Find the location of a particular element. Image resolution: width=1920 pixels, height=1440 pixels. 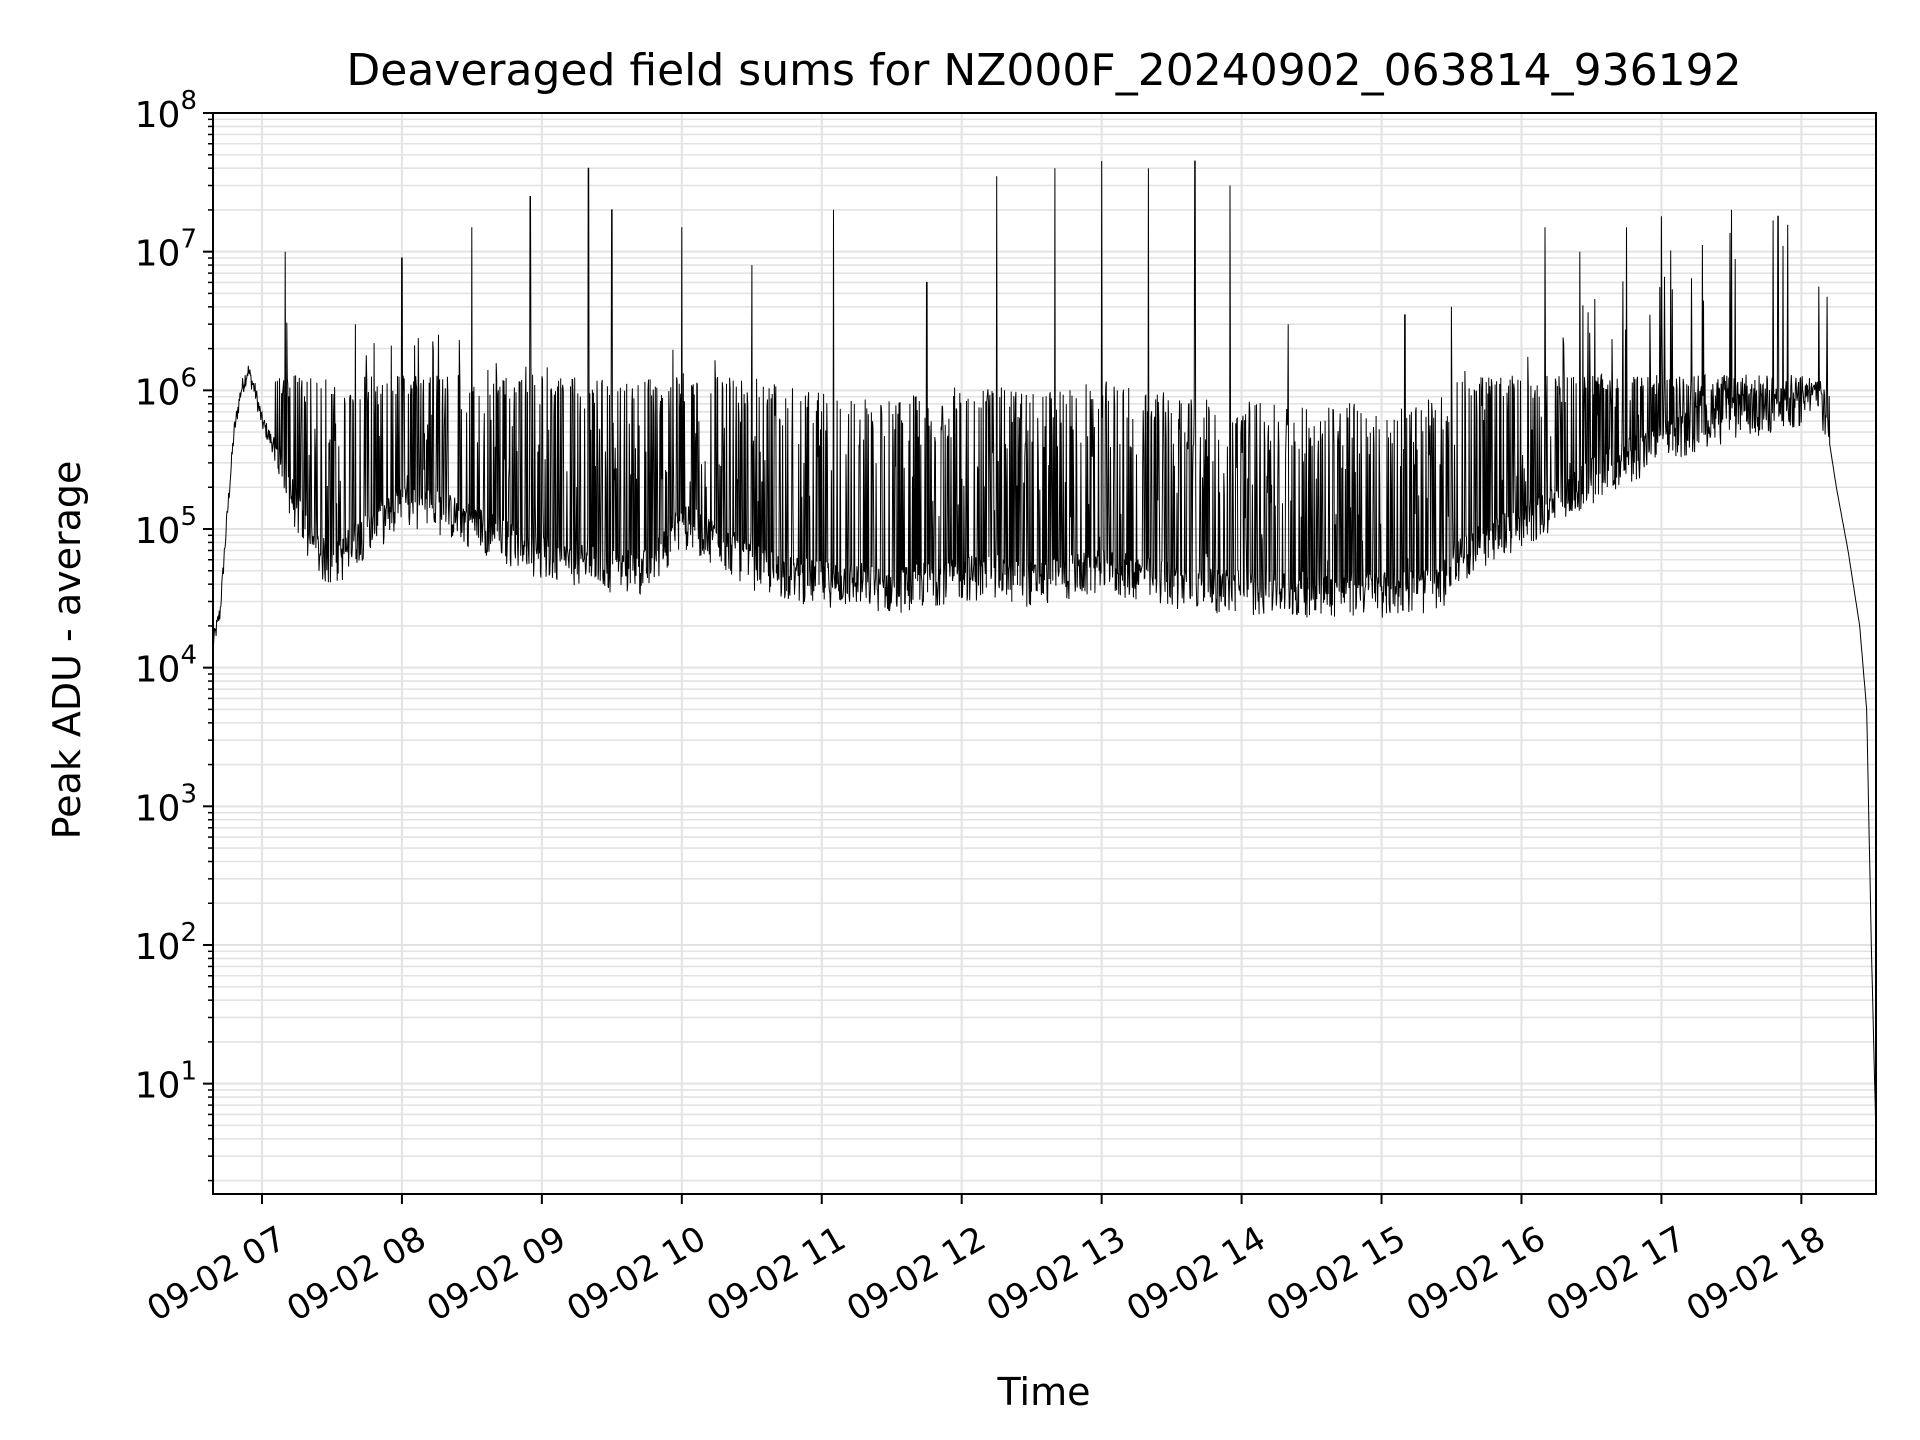

y-tick-exp: 8 is located at coordinates (188, 101).